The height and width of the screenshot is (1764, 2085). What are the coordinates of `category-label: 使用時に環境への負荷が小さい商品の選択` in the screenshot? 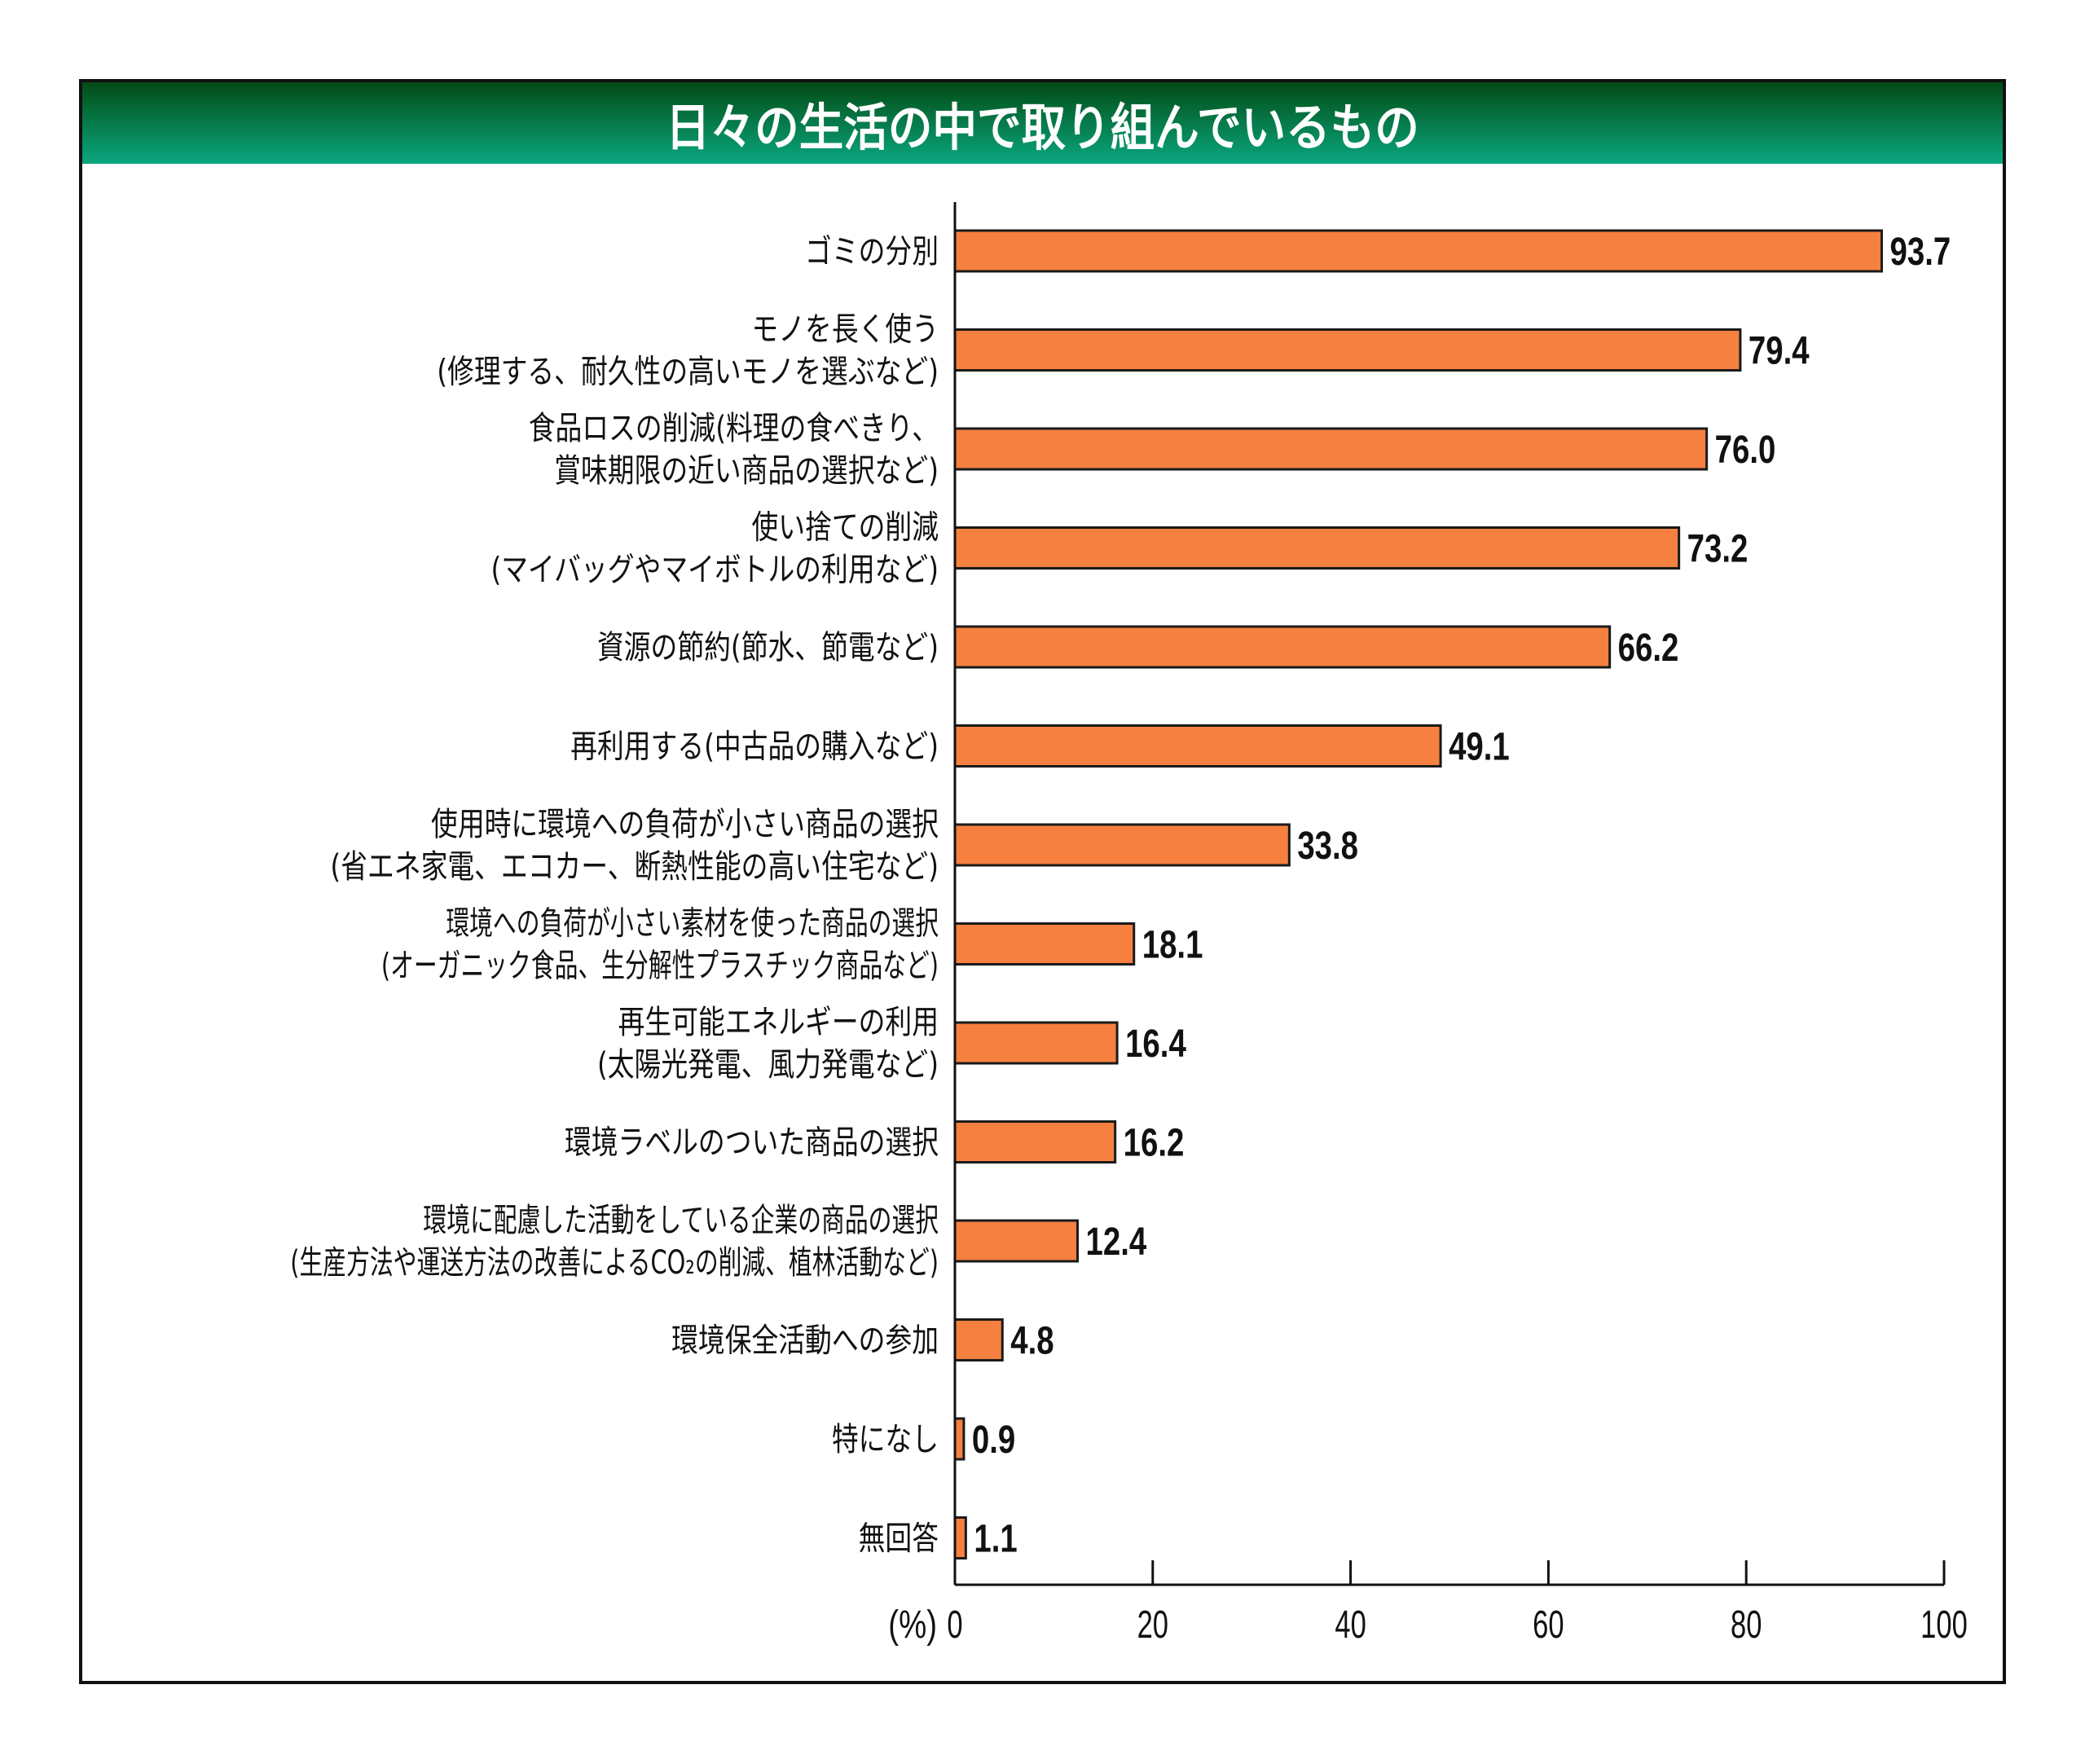 It's located at (685, 824).